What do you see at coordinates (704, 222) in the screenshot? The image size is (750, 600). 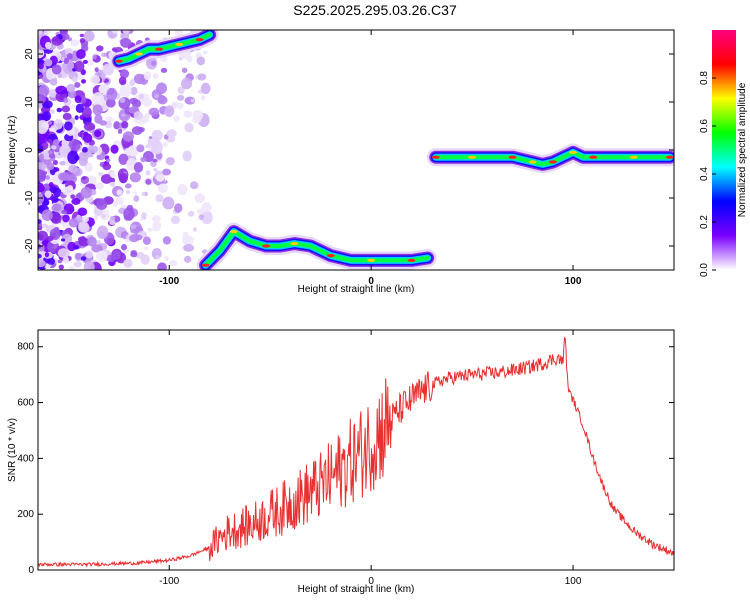 I see `colorbar-tick-label: 0.2` at bounding box center [704, 222].